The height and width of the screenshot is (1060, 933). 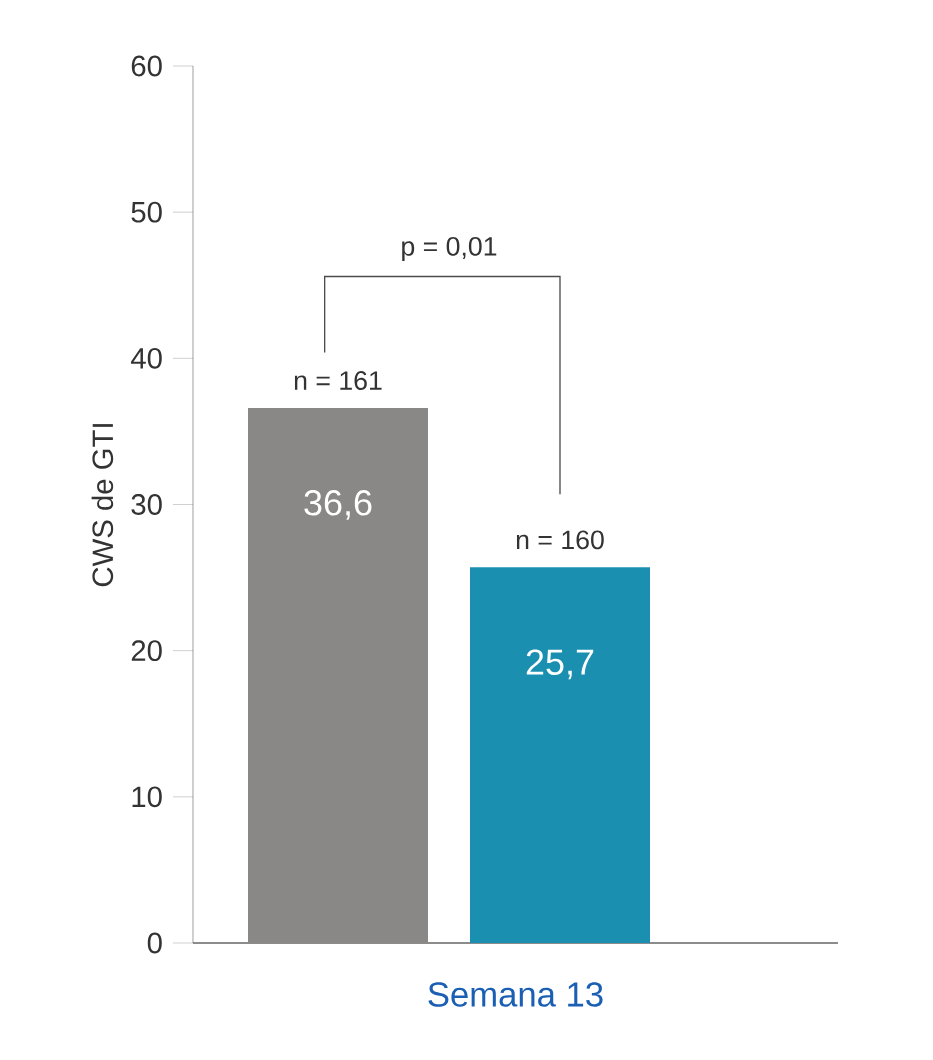 I want to click on annotation: p = 0,01, so click(x=449, y=249).